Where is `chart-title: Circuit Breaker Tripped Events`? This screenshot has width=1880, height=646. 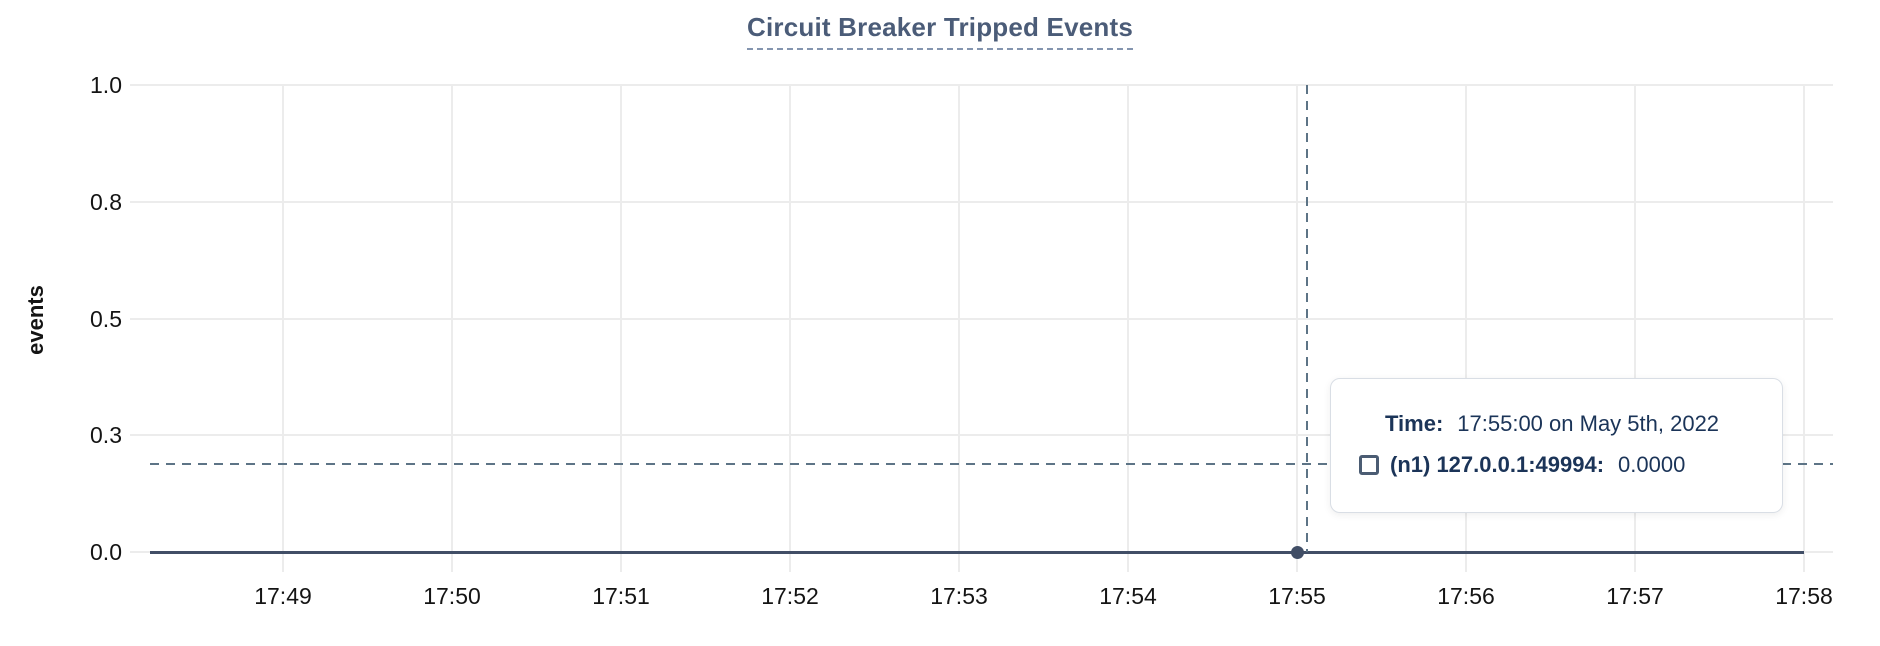
chart-title: Circuit Breaker Tripped Events is located at coordinates (940, 31).